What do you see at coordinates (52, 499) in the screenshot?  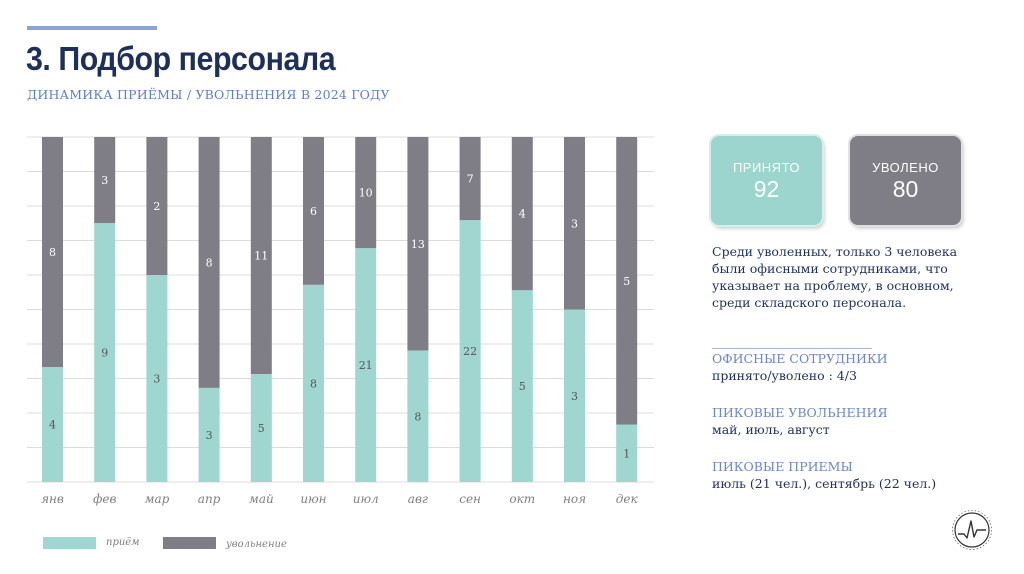 I see `x-tick-label: янв` at bounding box center [52, 499].